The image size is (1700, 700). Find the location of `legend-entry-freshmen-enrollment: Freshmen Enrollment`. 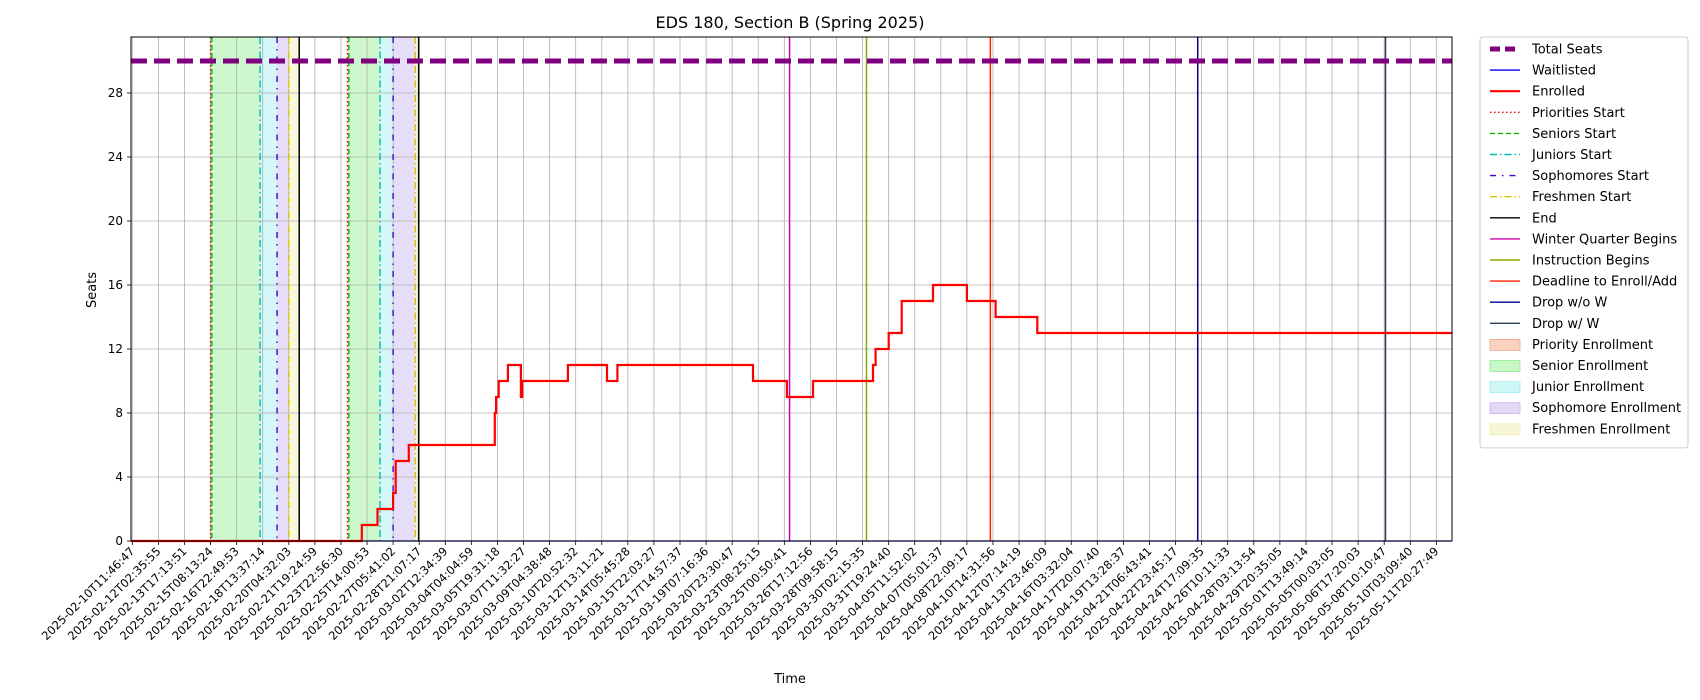

legend-entry-freshmen-enrollment: Freshmen Enrollment is located at coordinates (1579, 429).